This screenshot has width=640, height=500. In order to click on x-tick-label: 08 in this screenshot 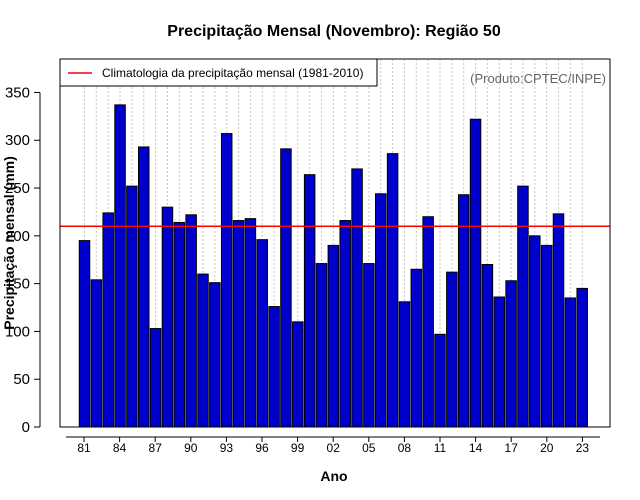, I will do `click(405, 448)`.